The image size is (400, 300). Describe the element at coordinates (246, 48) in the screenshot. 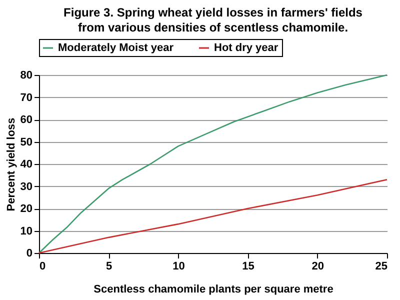

I see `legend-label: Hot dry year` at that location.